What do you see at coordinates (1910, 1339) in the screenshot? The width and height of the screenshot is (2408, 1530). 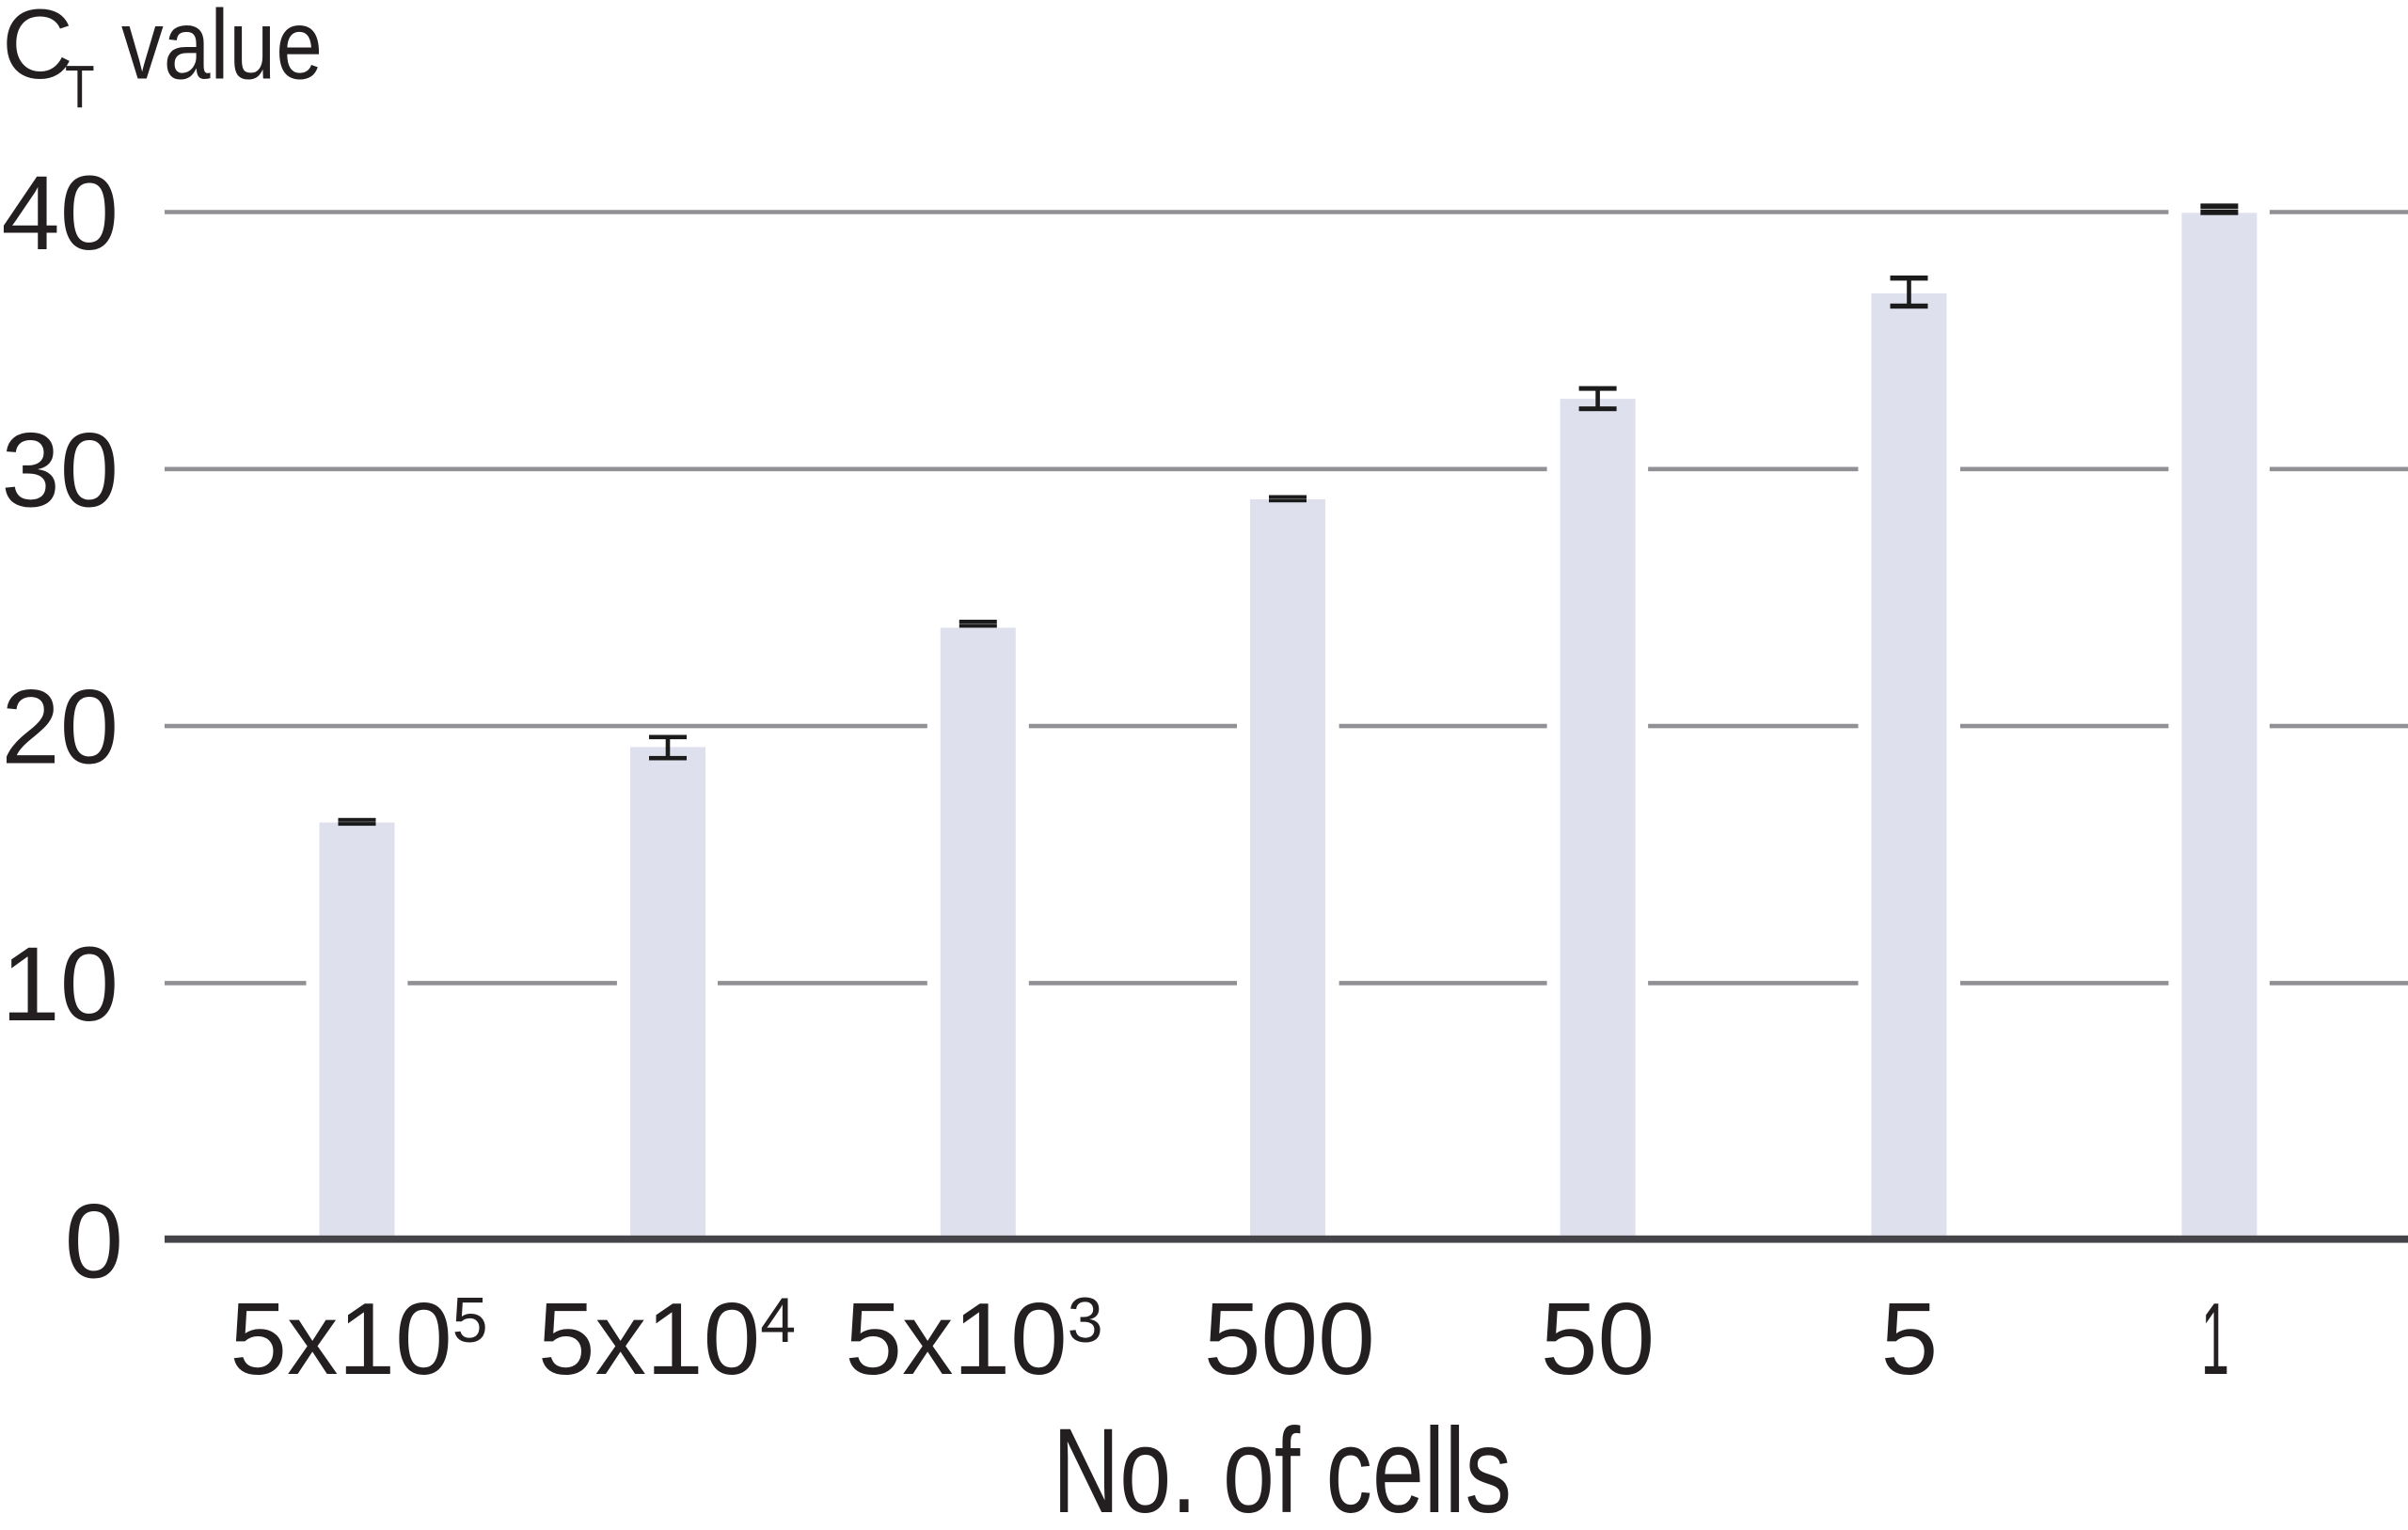 I see `svg-text: 5` at bounding box center [1910, 1339].